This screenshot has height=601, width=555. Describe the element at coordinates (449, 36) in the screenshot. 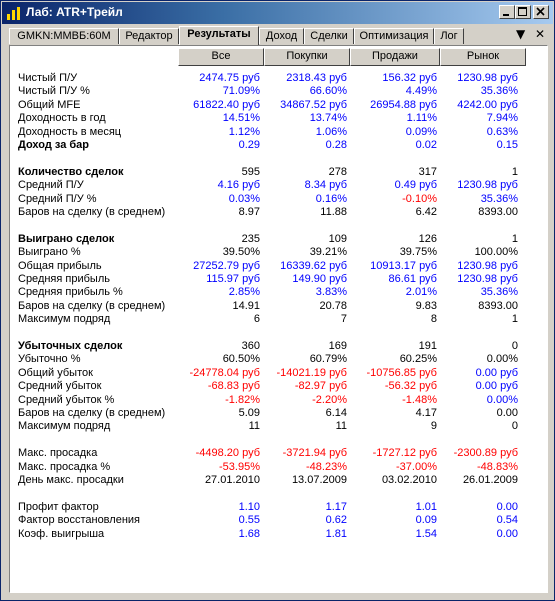

I see `tab-log: Лог` at that location.